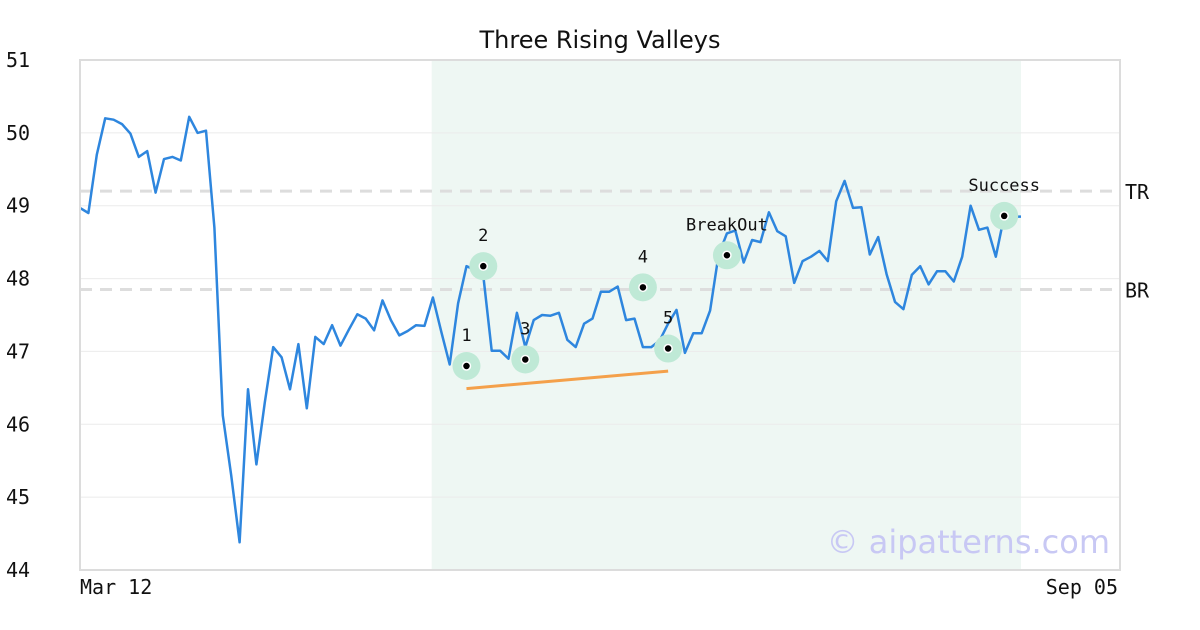 This screenshot has width=1200, height=630. I want to click on y-tick-label: 50, so click(18, 133).